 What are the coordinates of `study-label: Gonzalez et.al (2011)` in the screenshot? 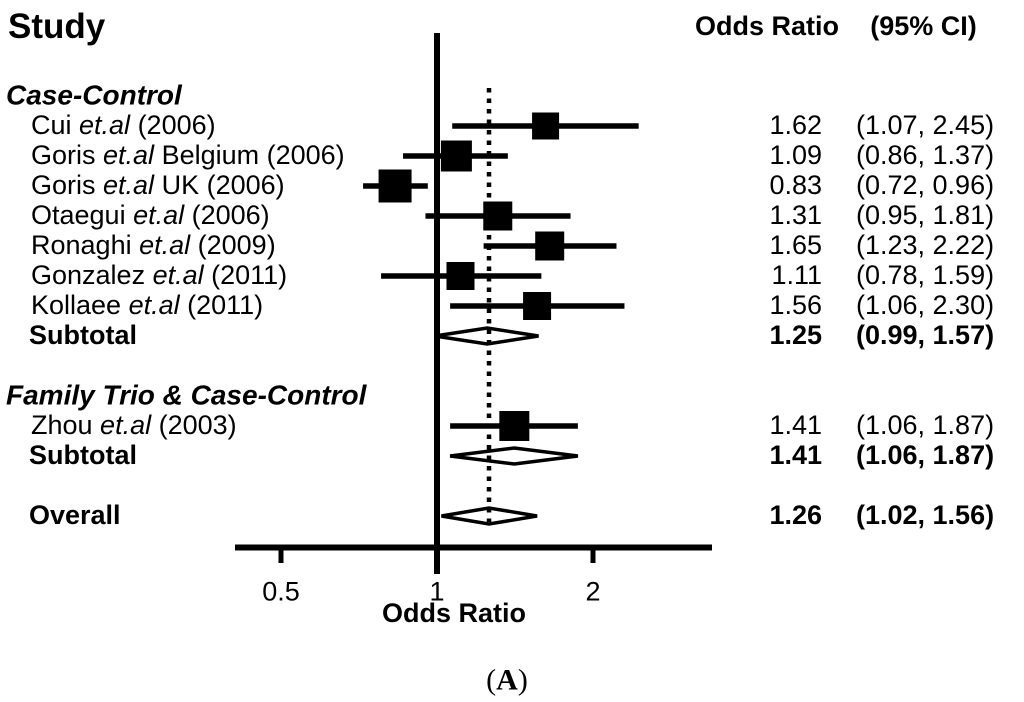 It's located at (159, 275).